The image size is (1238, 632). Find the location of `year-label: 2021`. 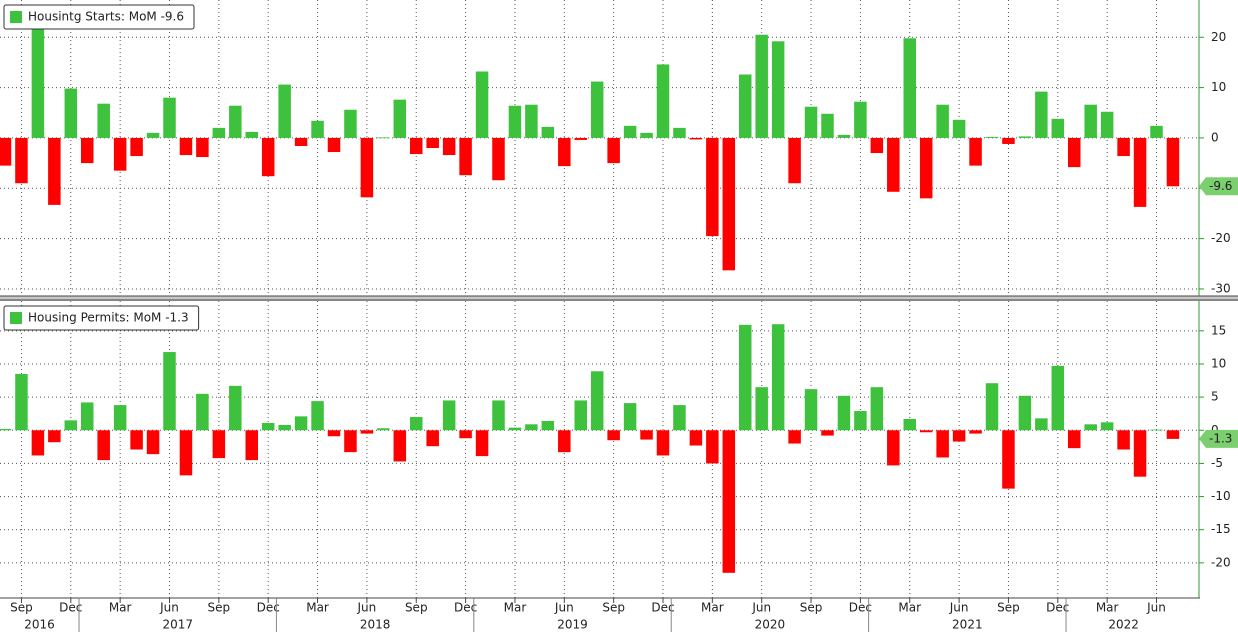

year-label: 2021 is located at coordinates (967, 625).